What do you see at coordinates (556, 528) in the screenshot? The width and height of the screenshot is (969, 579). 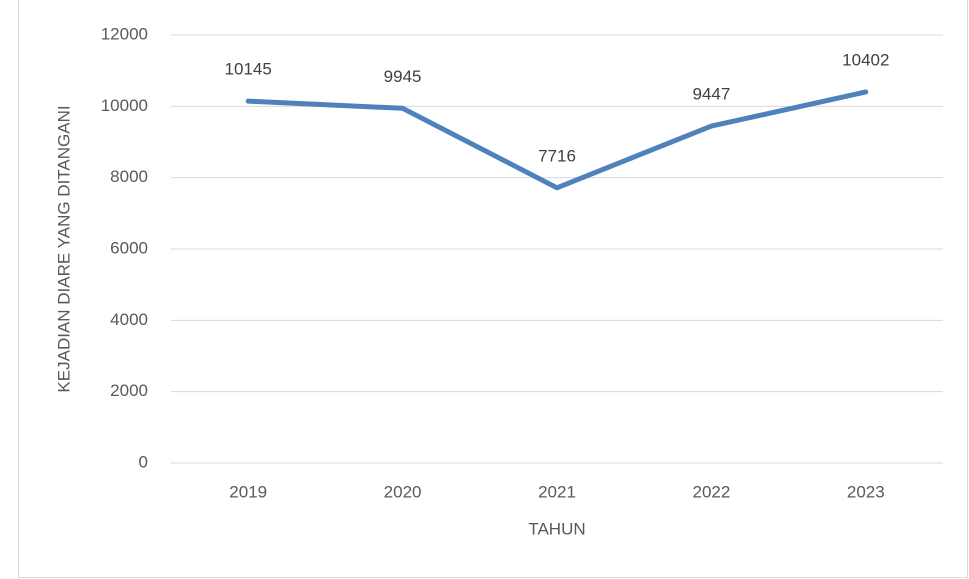 I see `x-axis-label: TAHUN` at bounding box center [556, 528].